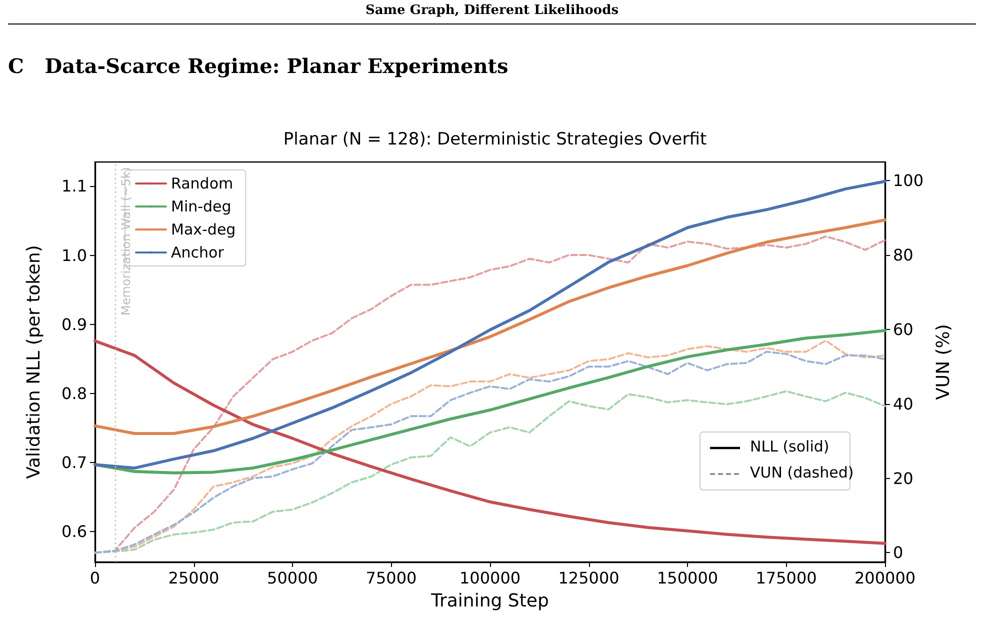 Image resolution: width=984 pixels, height=630 pixels. What do you see at coordinates (903, 478) in the screenshot?
I see `y2-tick-label: 20` at bounding box center [903, 478].